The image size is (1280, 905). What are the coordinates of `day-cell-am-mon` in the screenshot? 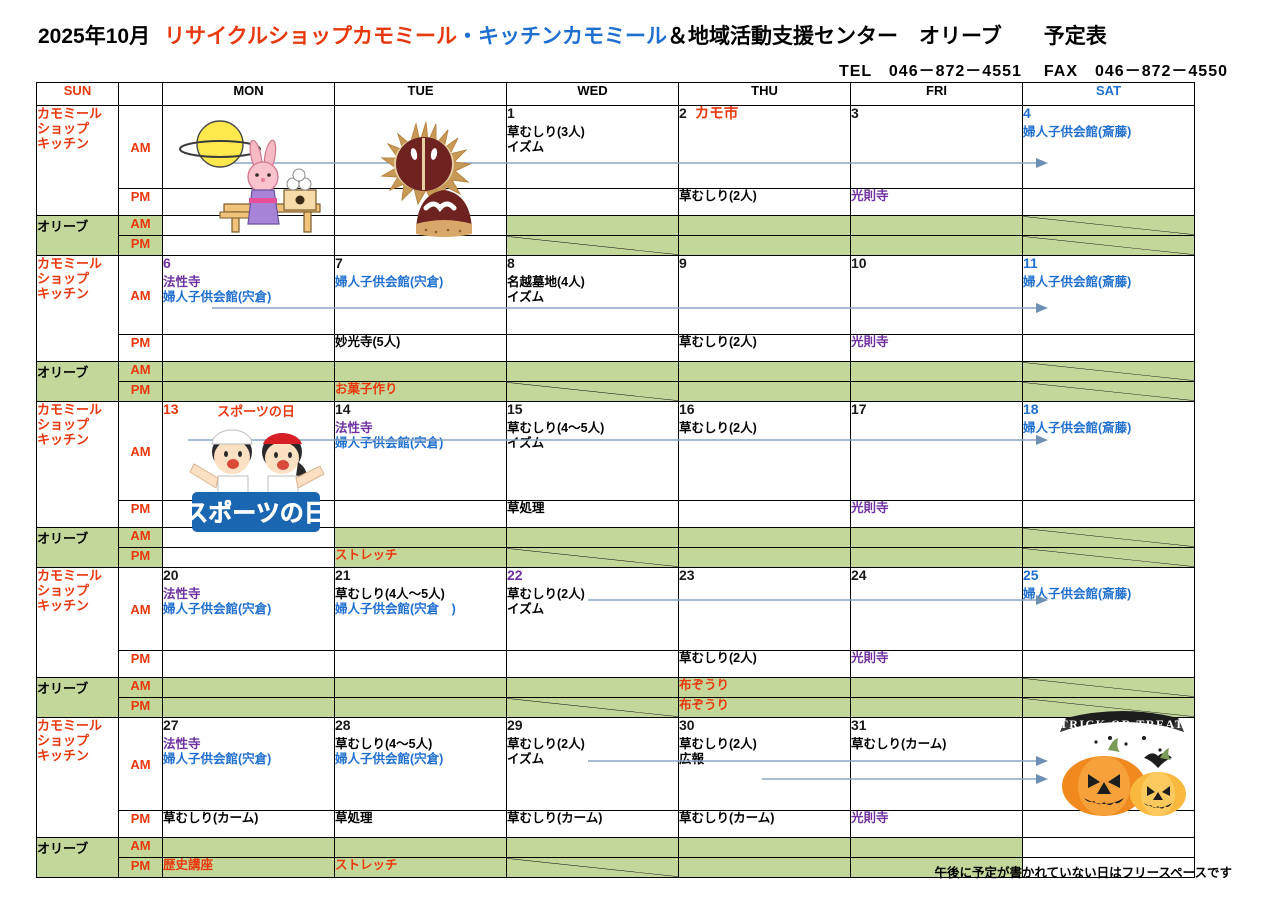 It's located at (248, 147).